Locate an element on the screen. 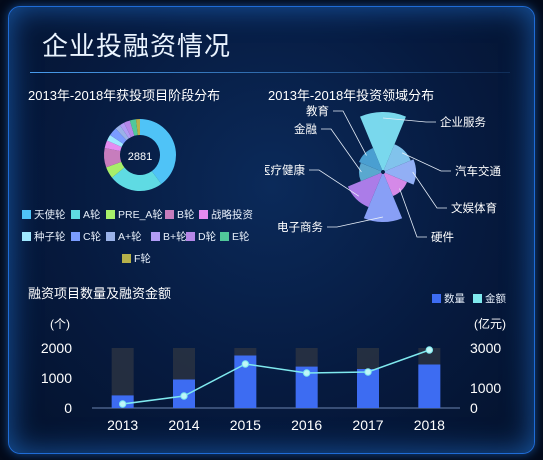 The width and height of the screenshot is (543, 460). stage-legend-item-6: C轮 is located at coordinates (86, 236).